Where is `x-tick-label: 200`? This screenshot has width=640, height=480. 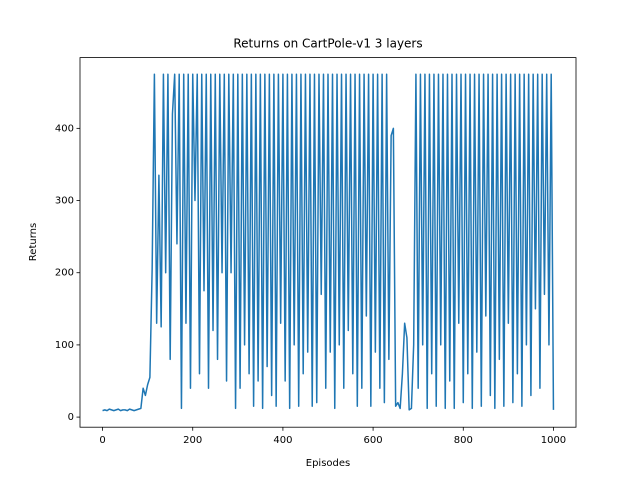 x-tick-label: 200 is located at coordinates (192, 440).